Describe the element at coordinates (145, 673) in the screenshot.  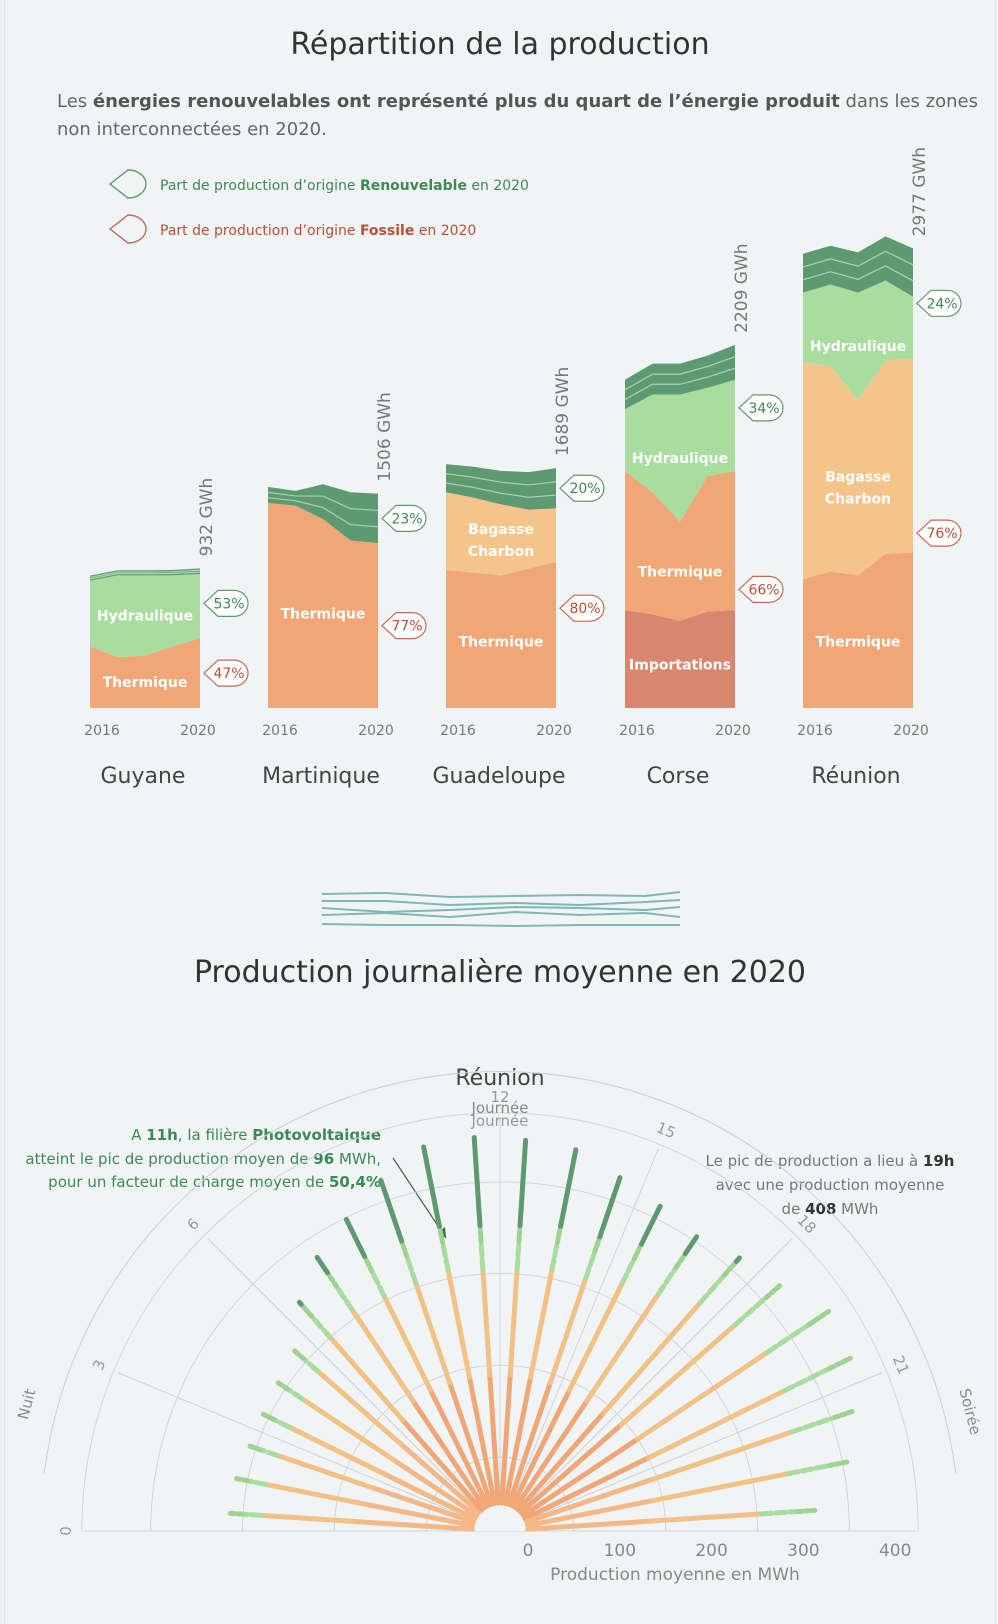
I see `area-guyane-thermique` at that location.